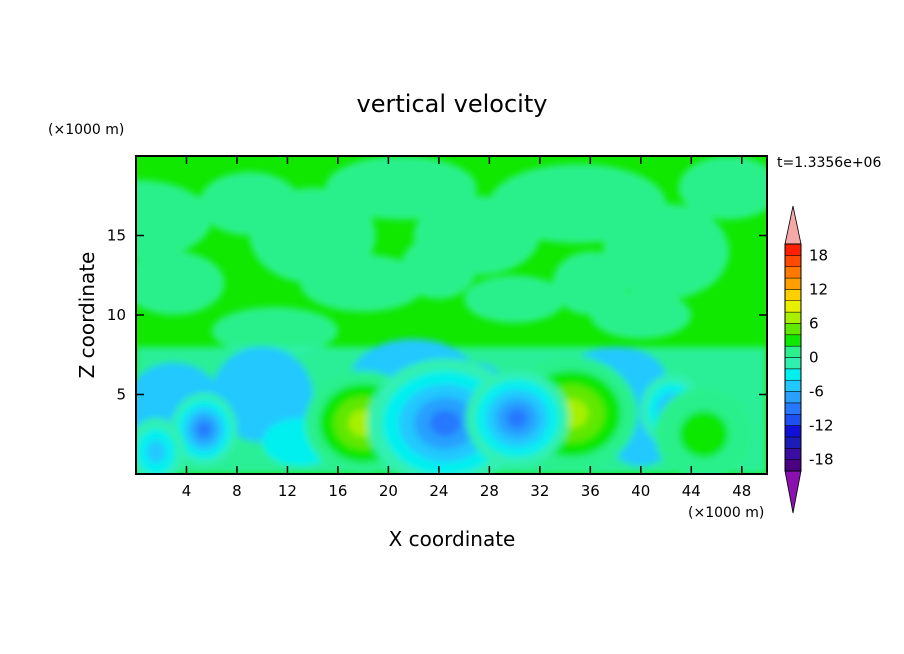  What do you see at coordinates (818, 289) in the screenshot?
I see `colorbar-tick-label: 12` at bounding box center [818, 289].